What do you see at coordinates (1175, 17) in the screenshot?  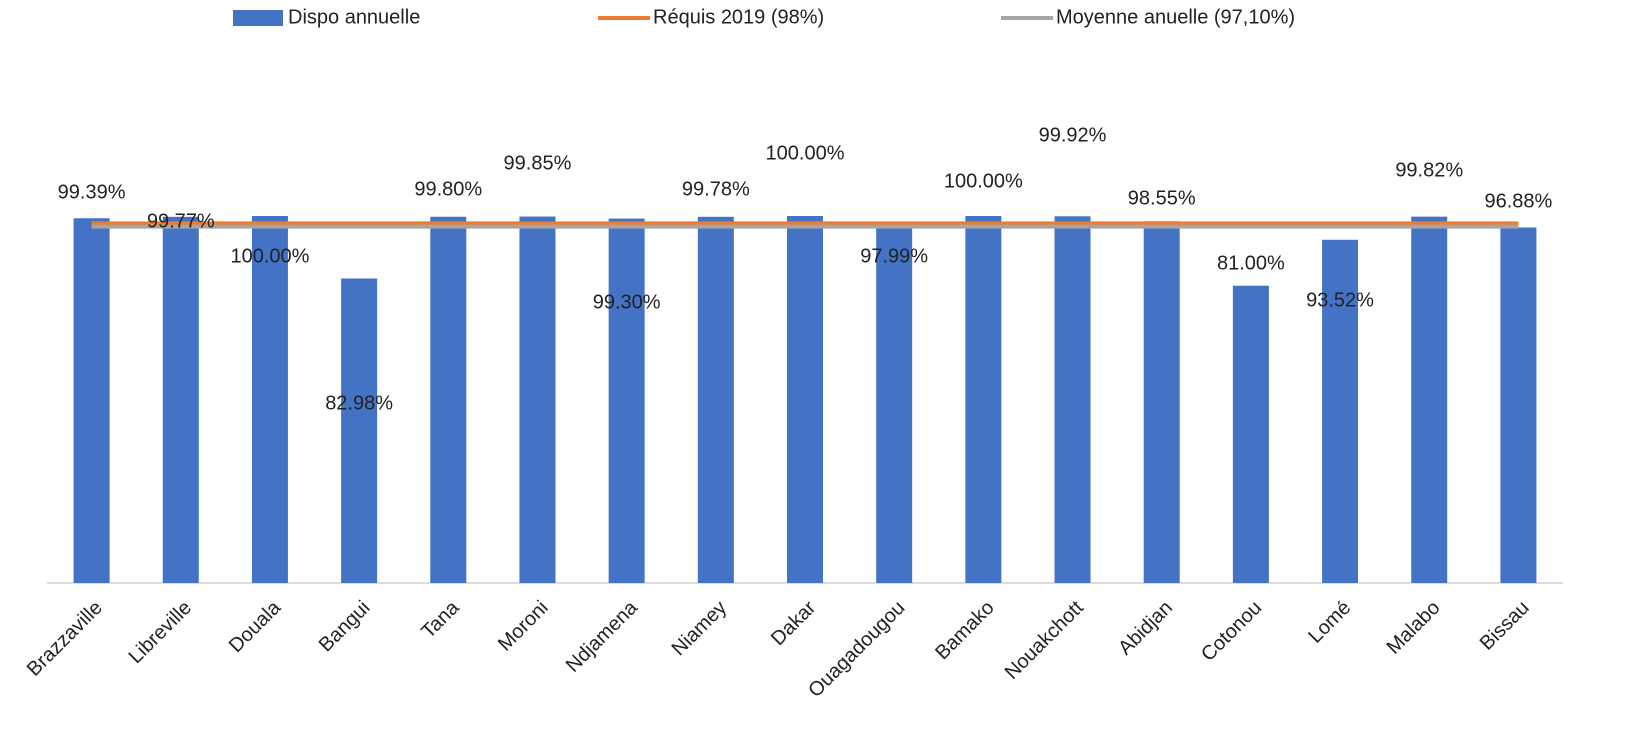 I see `legend-label: Moyenne anuelle (97,10%)` at bounding box center [1175, 17].